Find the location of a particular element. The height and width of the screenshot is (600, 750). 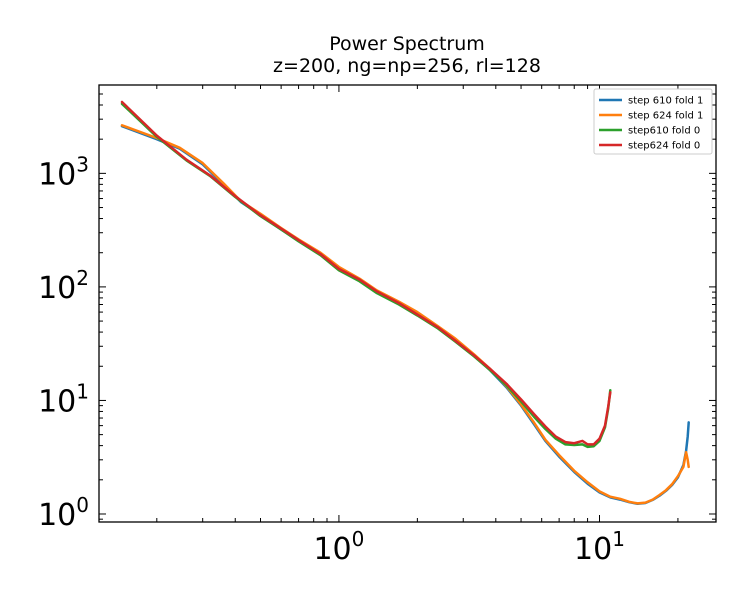

y-tick-label: 10³ is located at coordinates (63, 172).